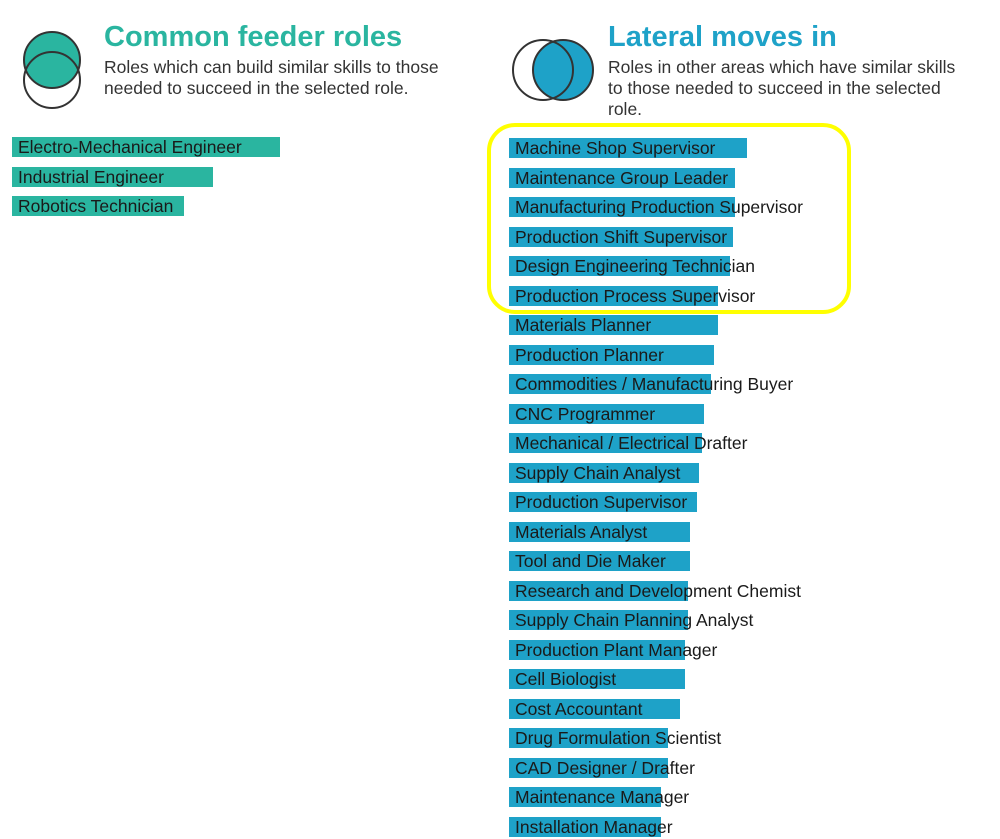 The width and height of the screenshot is (1000, 839). I want to click on bar-row: Production Process Supervisor, so click(728, 296).